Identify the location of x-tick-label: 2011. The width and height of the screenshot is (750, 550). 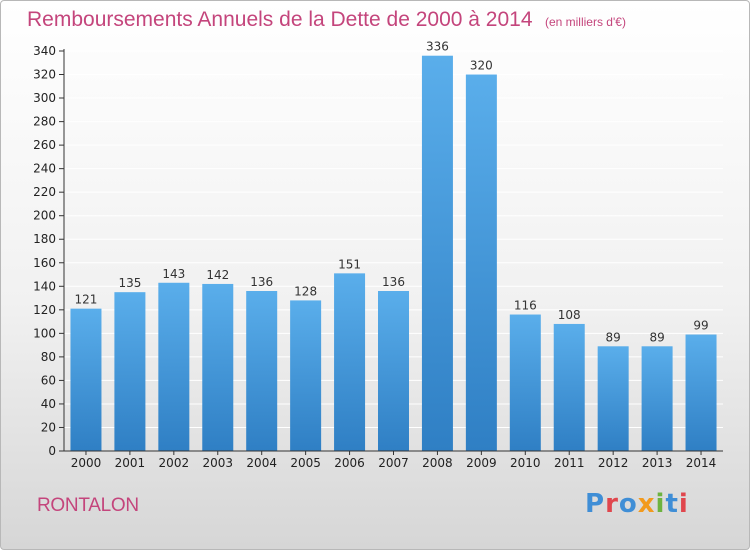
(569, 463).